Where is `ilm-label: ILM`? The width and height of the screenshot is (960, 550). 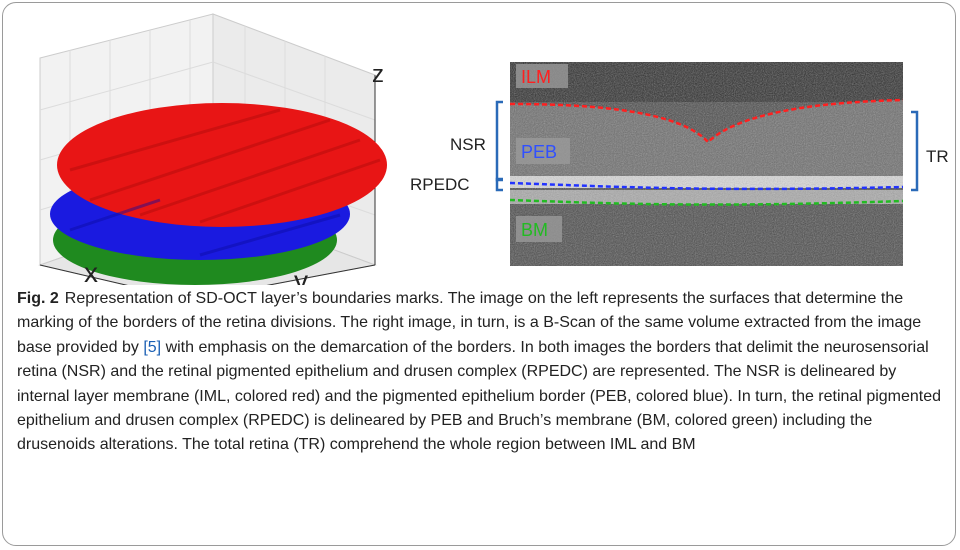
ilm-label: ILM is located at coordinates (536, 77).